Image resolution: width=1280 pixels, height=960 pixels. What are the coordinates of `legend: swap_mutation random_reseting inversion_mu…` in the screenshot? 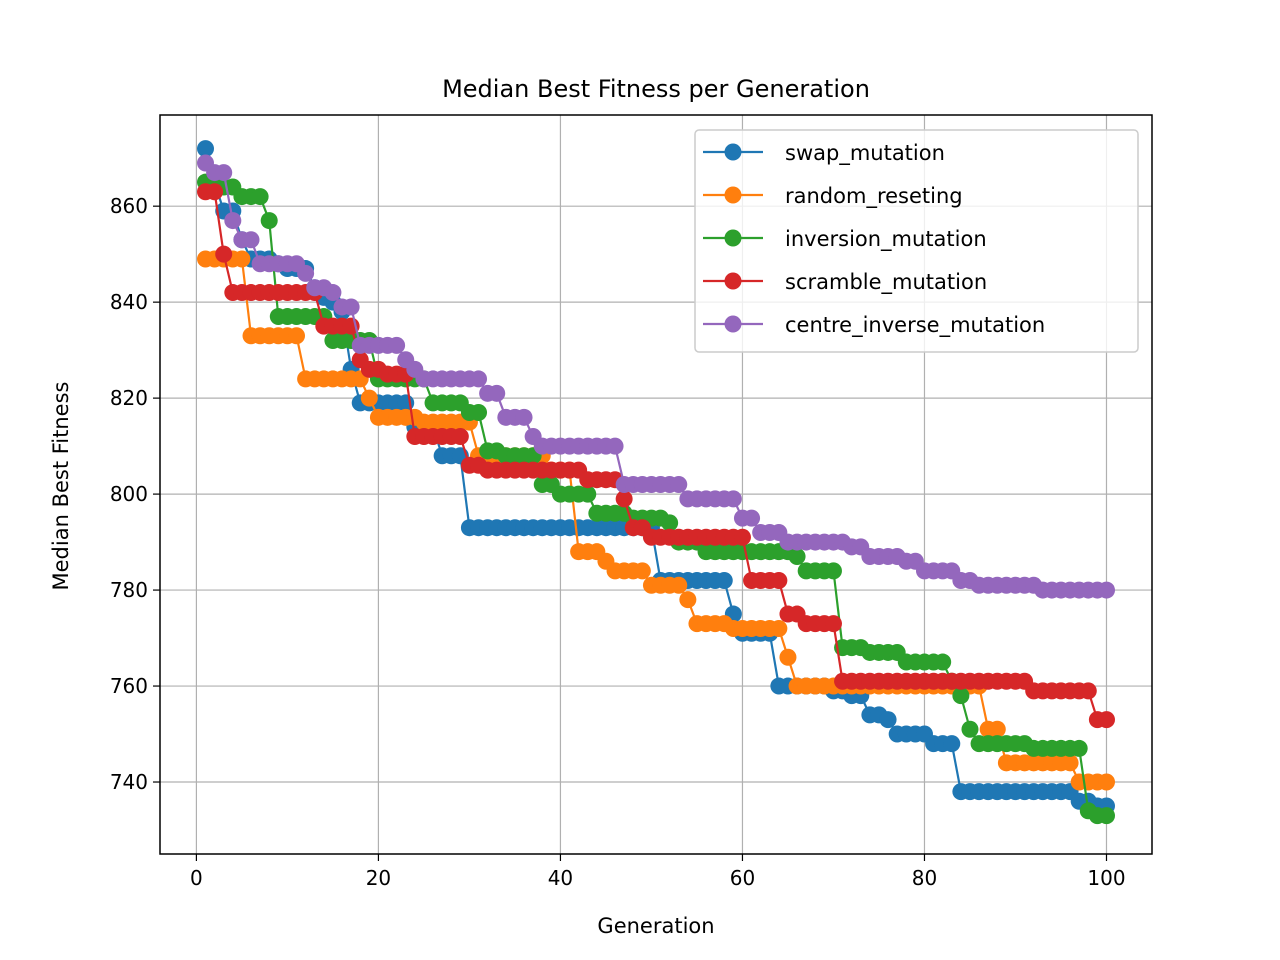 It's located at (916, 241).